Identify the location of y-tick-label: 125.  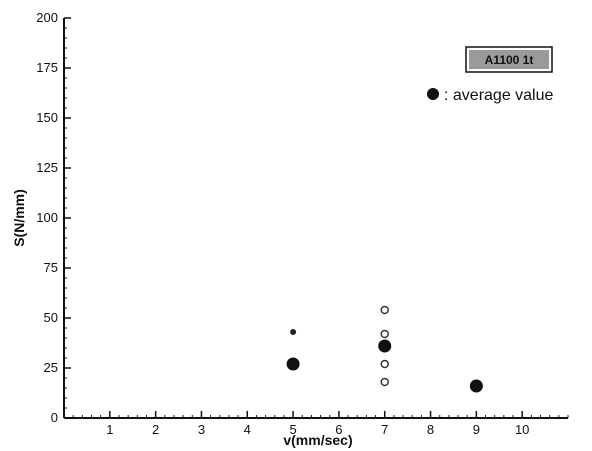
(47, 167).